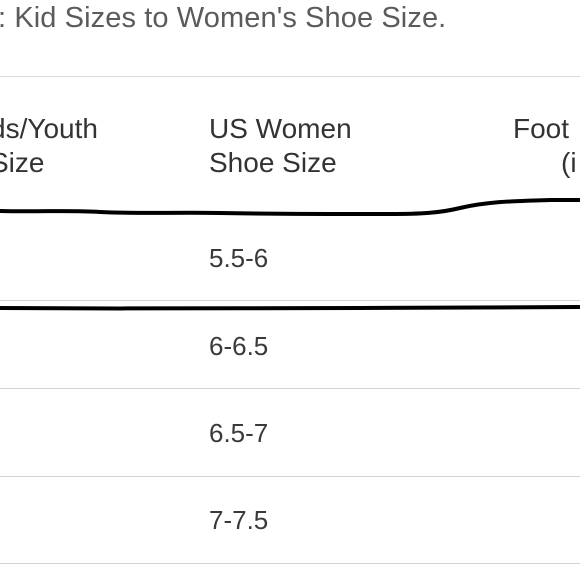 This screenshot has height=580, width=580. I want to click on cell-women-size-row-1: 5.5-6, so click(239, 258).